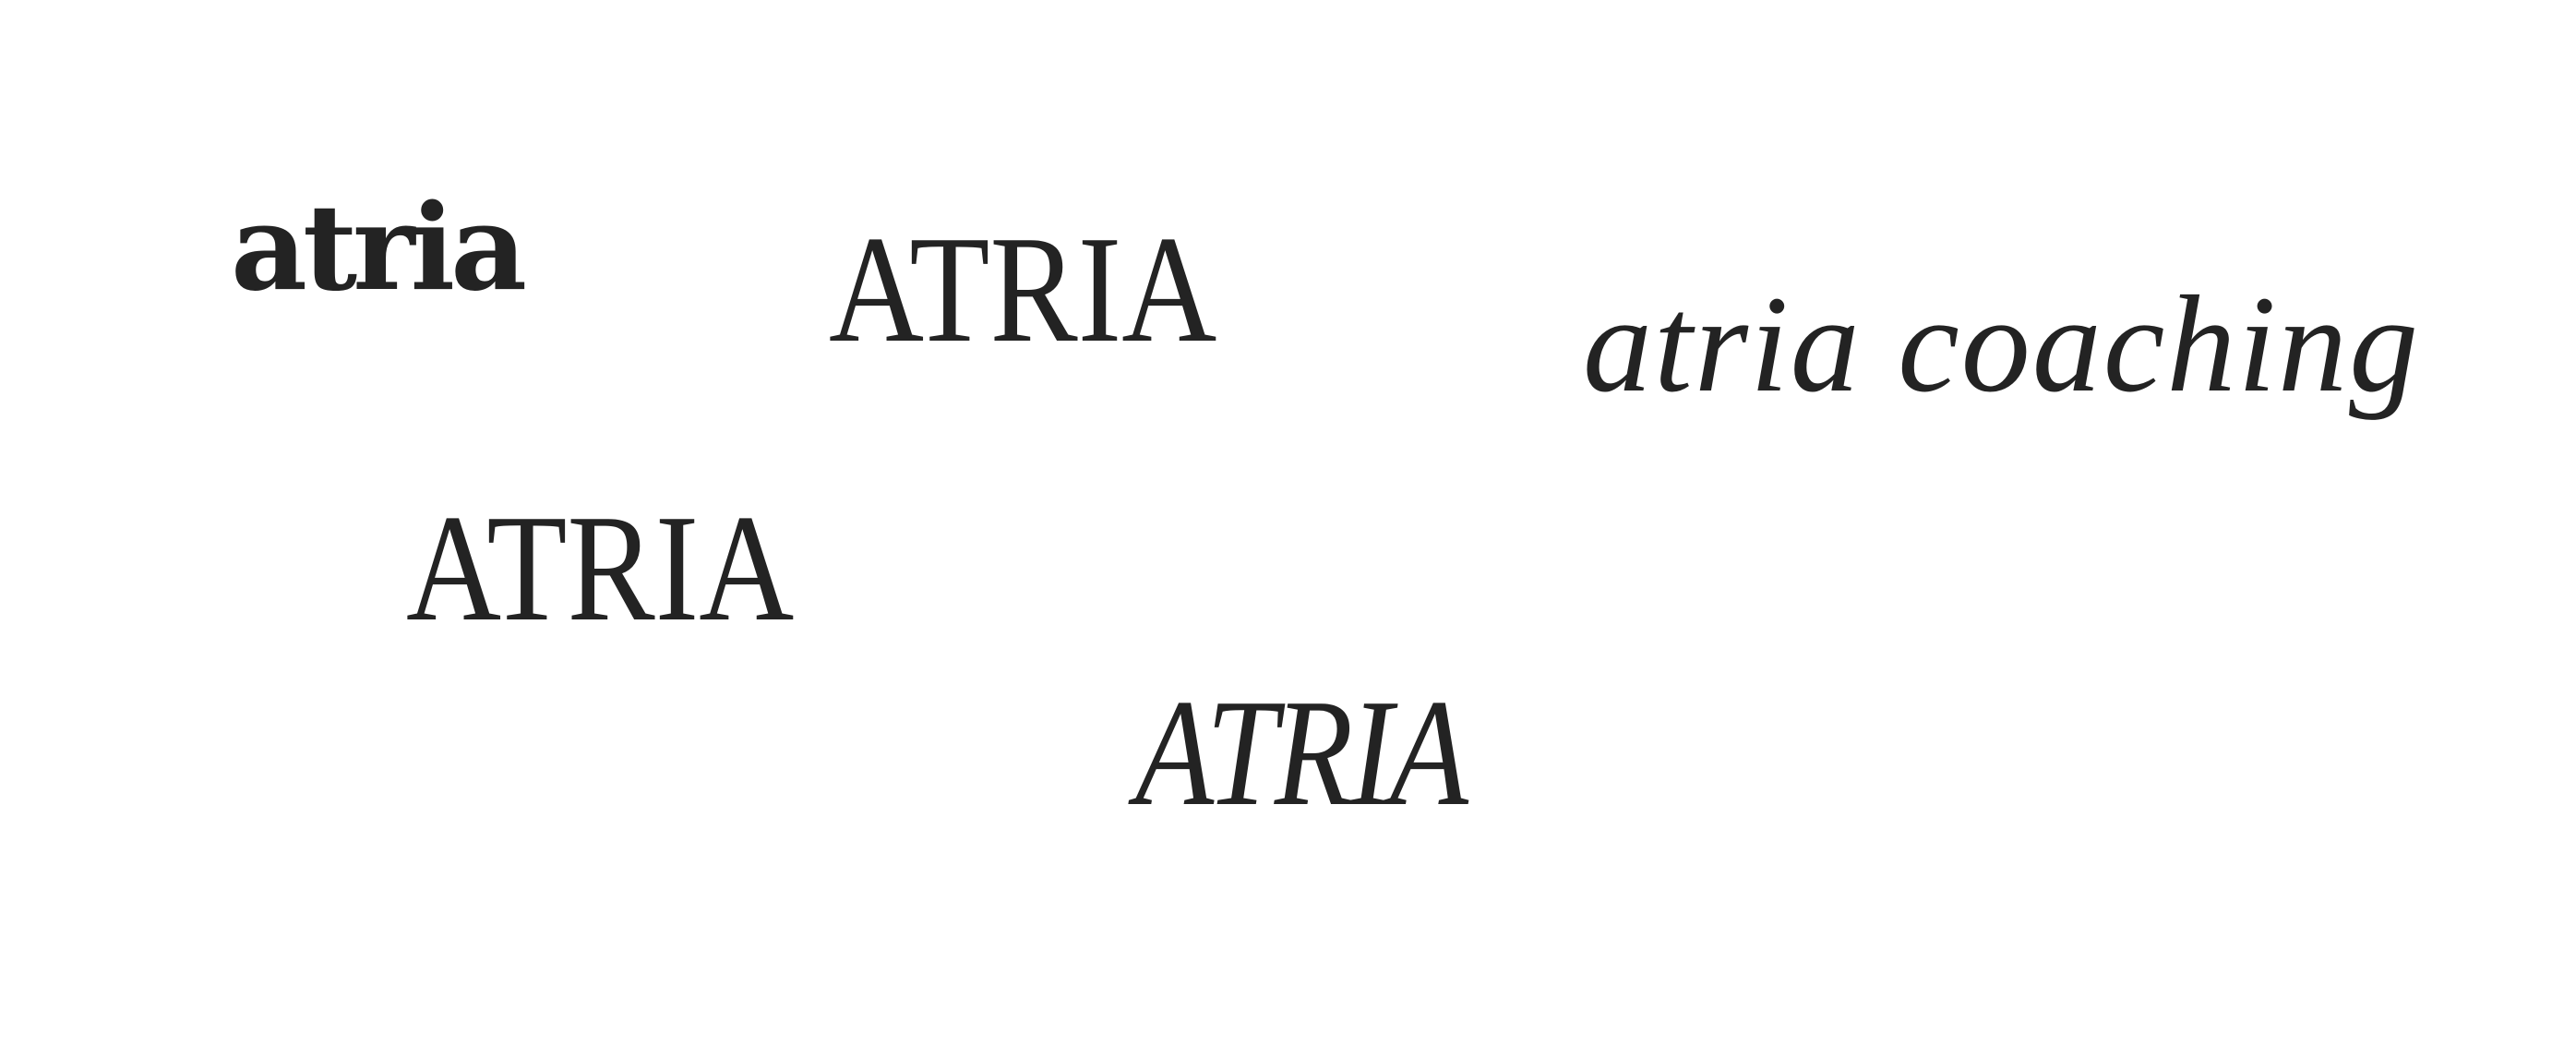 The image size is (2576, 1045). What do you see at coordinates (601, 568) in the screenshot?
I see `wordmark-atria-caps-middle: ATRIA` at bounding box center [601, 568].